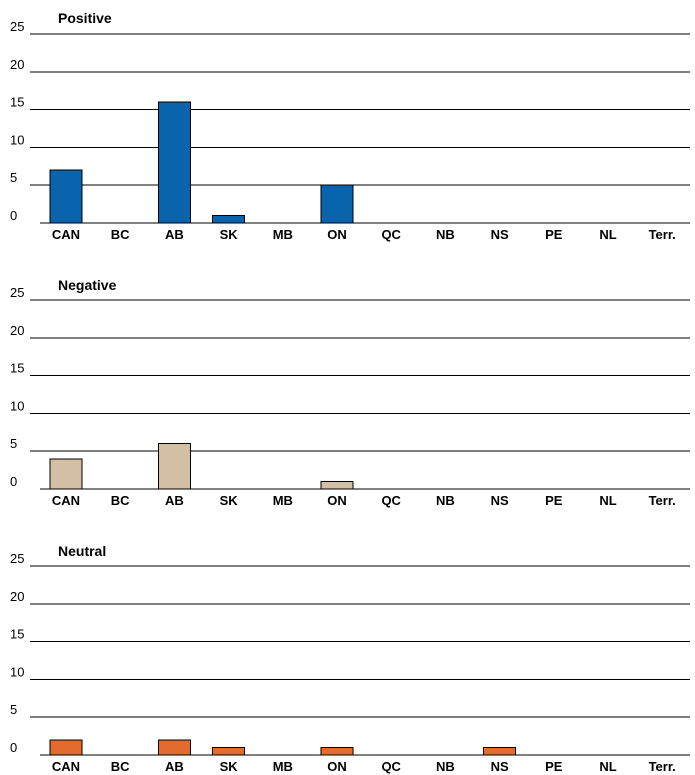 The width and height of the screenshot is (695, 775). Describe the element at coordinates (87, 285) in the screenshot. I see `chart-title: Negative` at that location.